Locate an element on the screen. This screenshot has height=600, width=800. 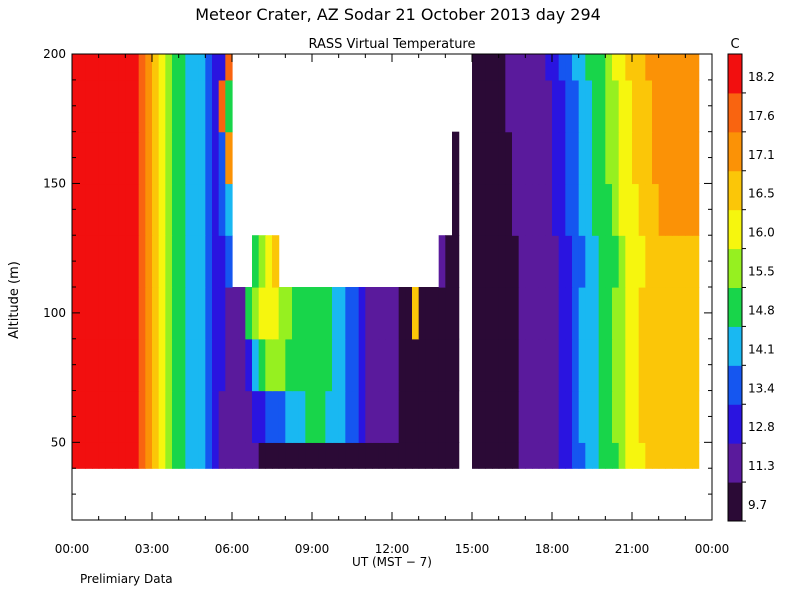
x-tick-label: 18:00 is located at coordinates (552, 549).